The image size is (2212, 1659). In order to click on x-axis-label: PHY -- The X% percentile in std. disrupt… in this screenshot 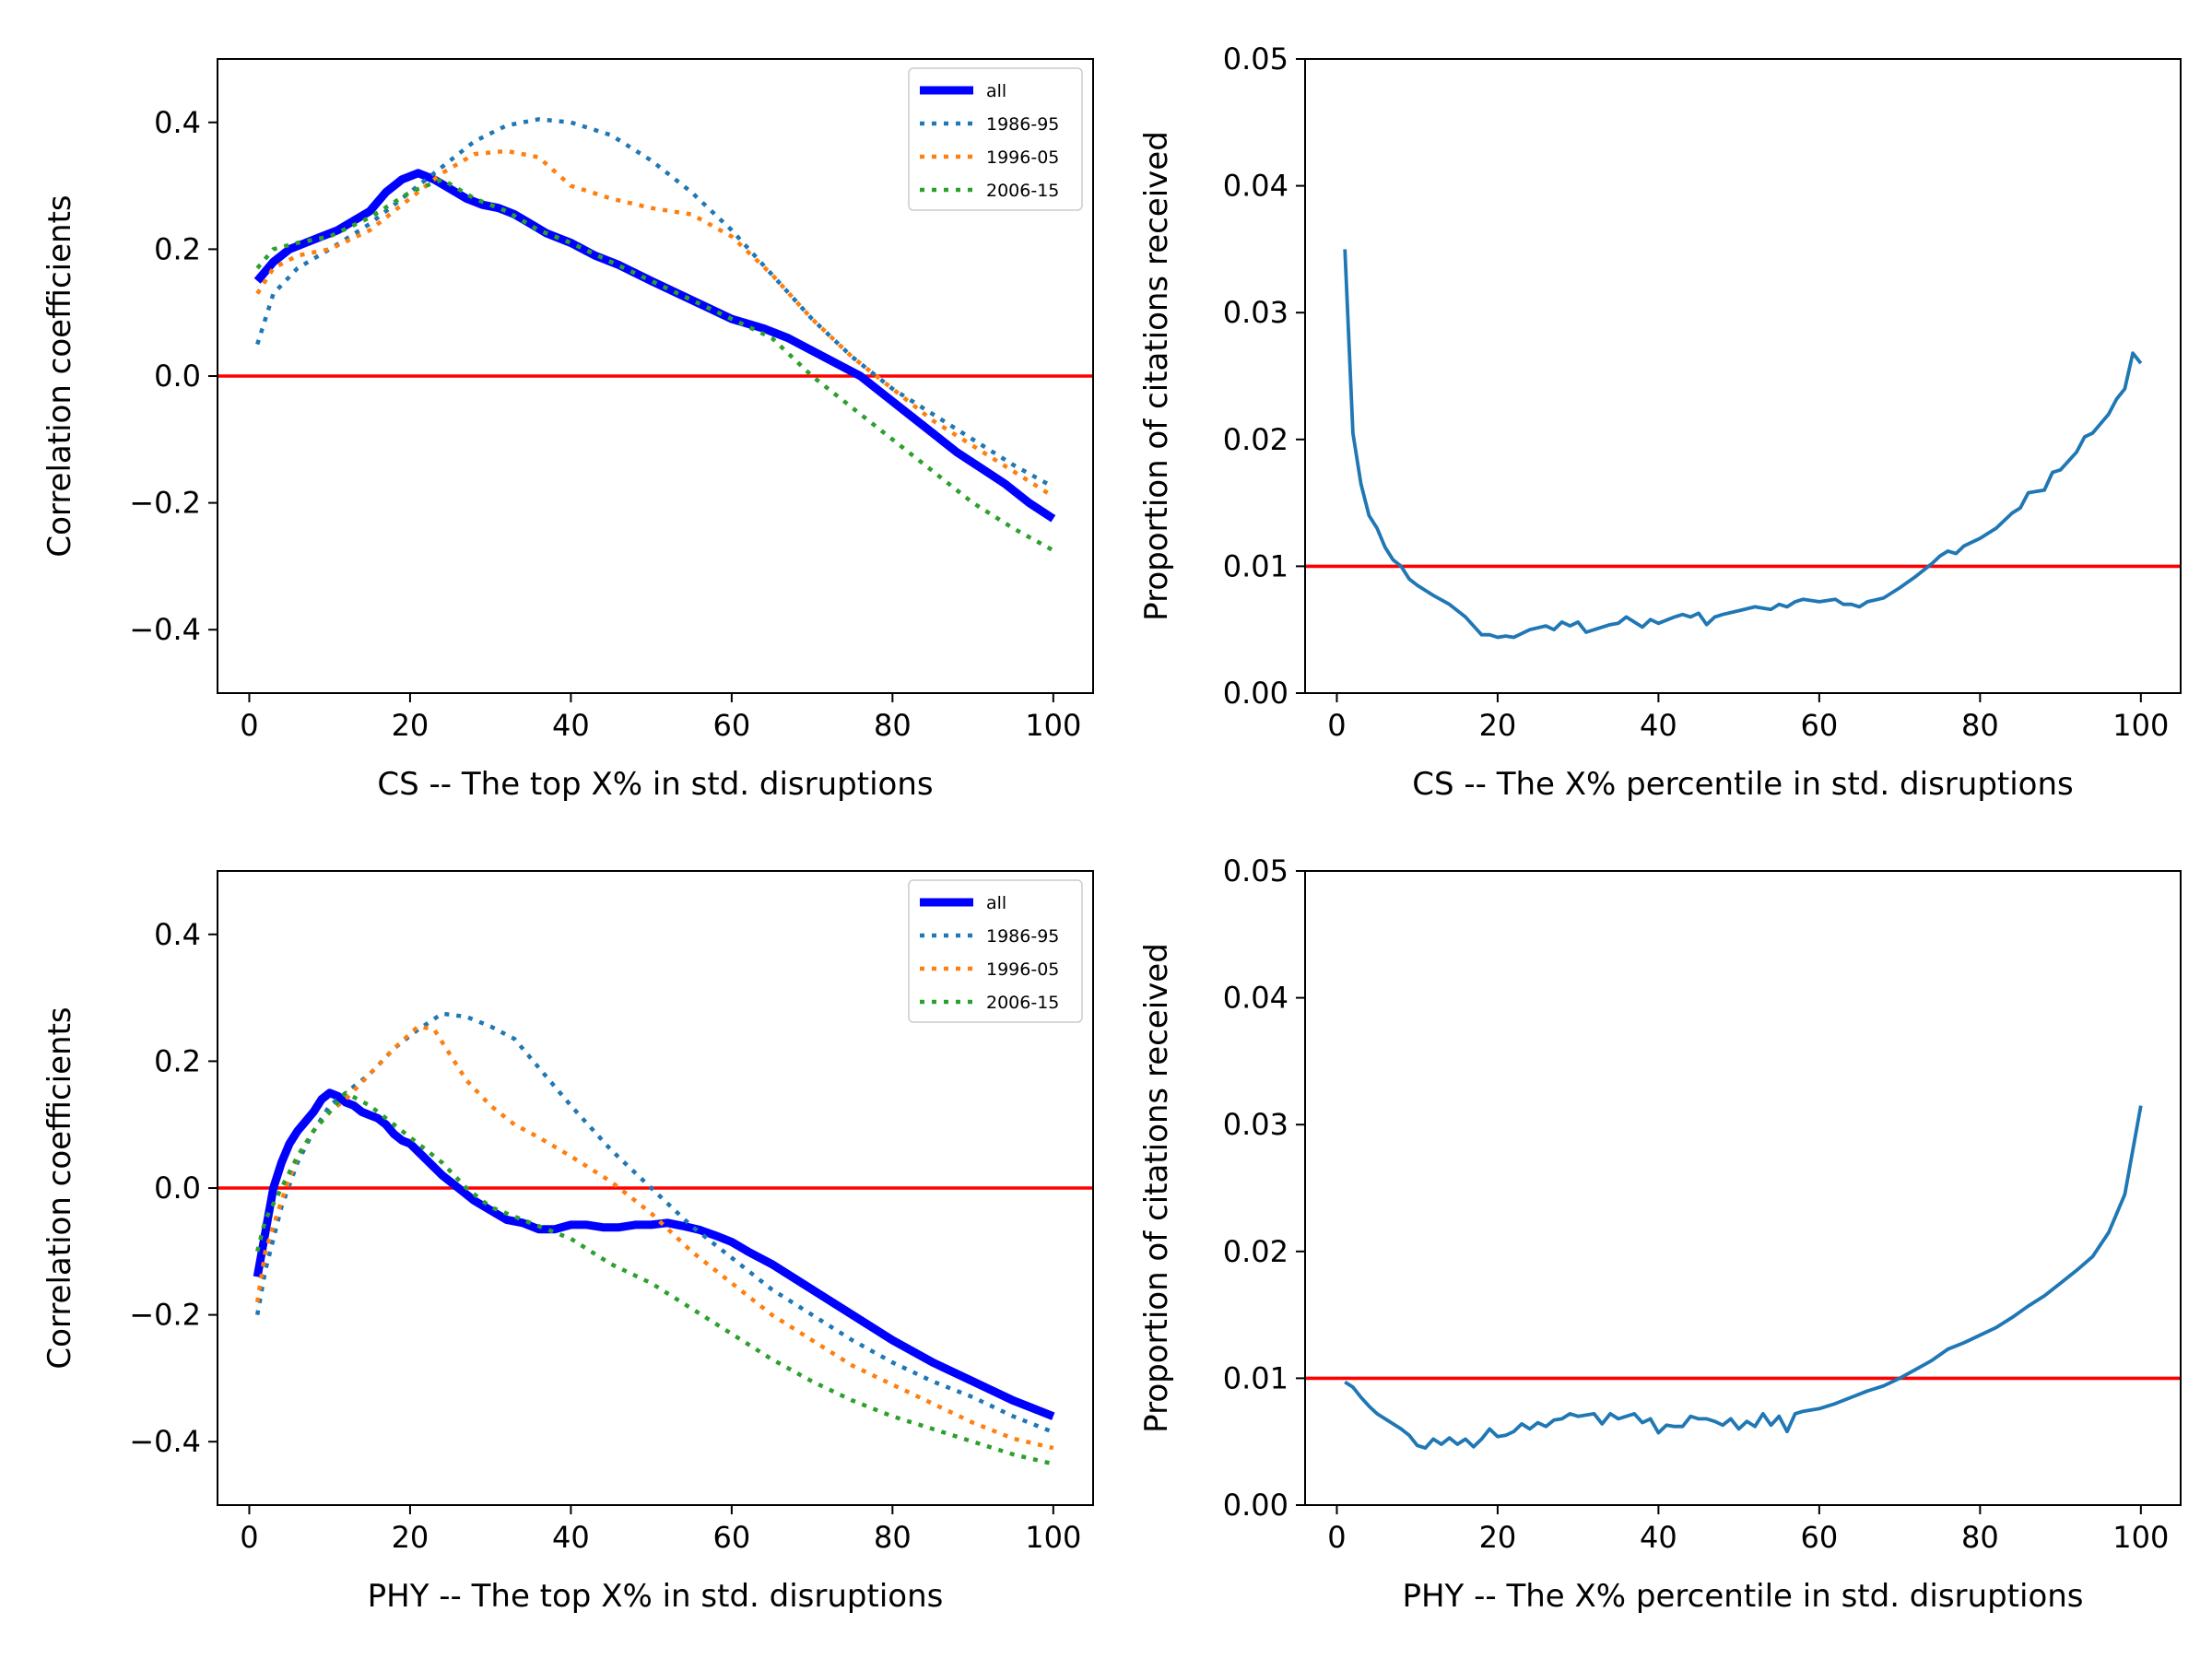, I will do `click(1742, 1596)`.